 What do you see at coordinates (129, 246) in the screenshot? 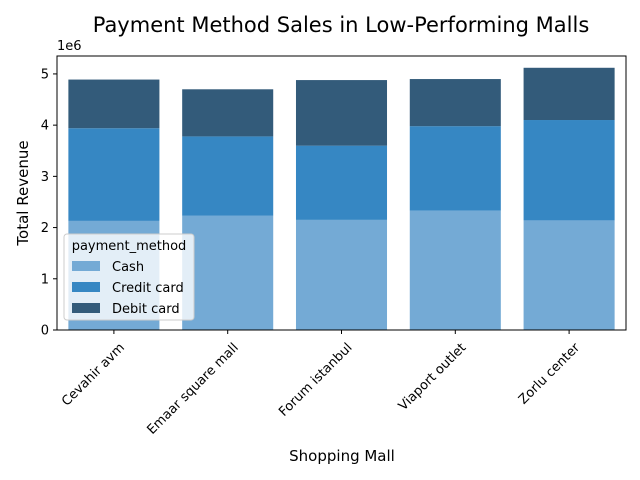
I see `legend-title: payment_method` at bounding box center [129, 246].